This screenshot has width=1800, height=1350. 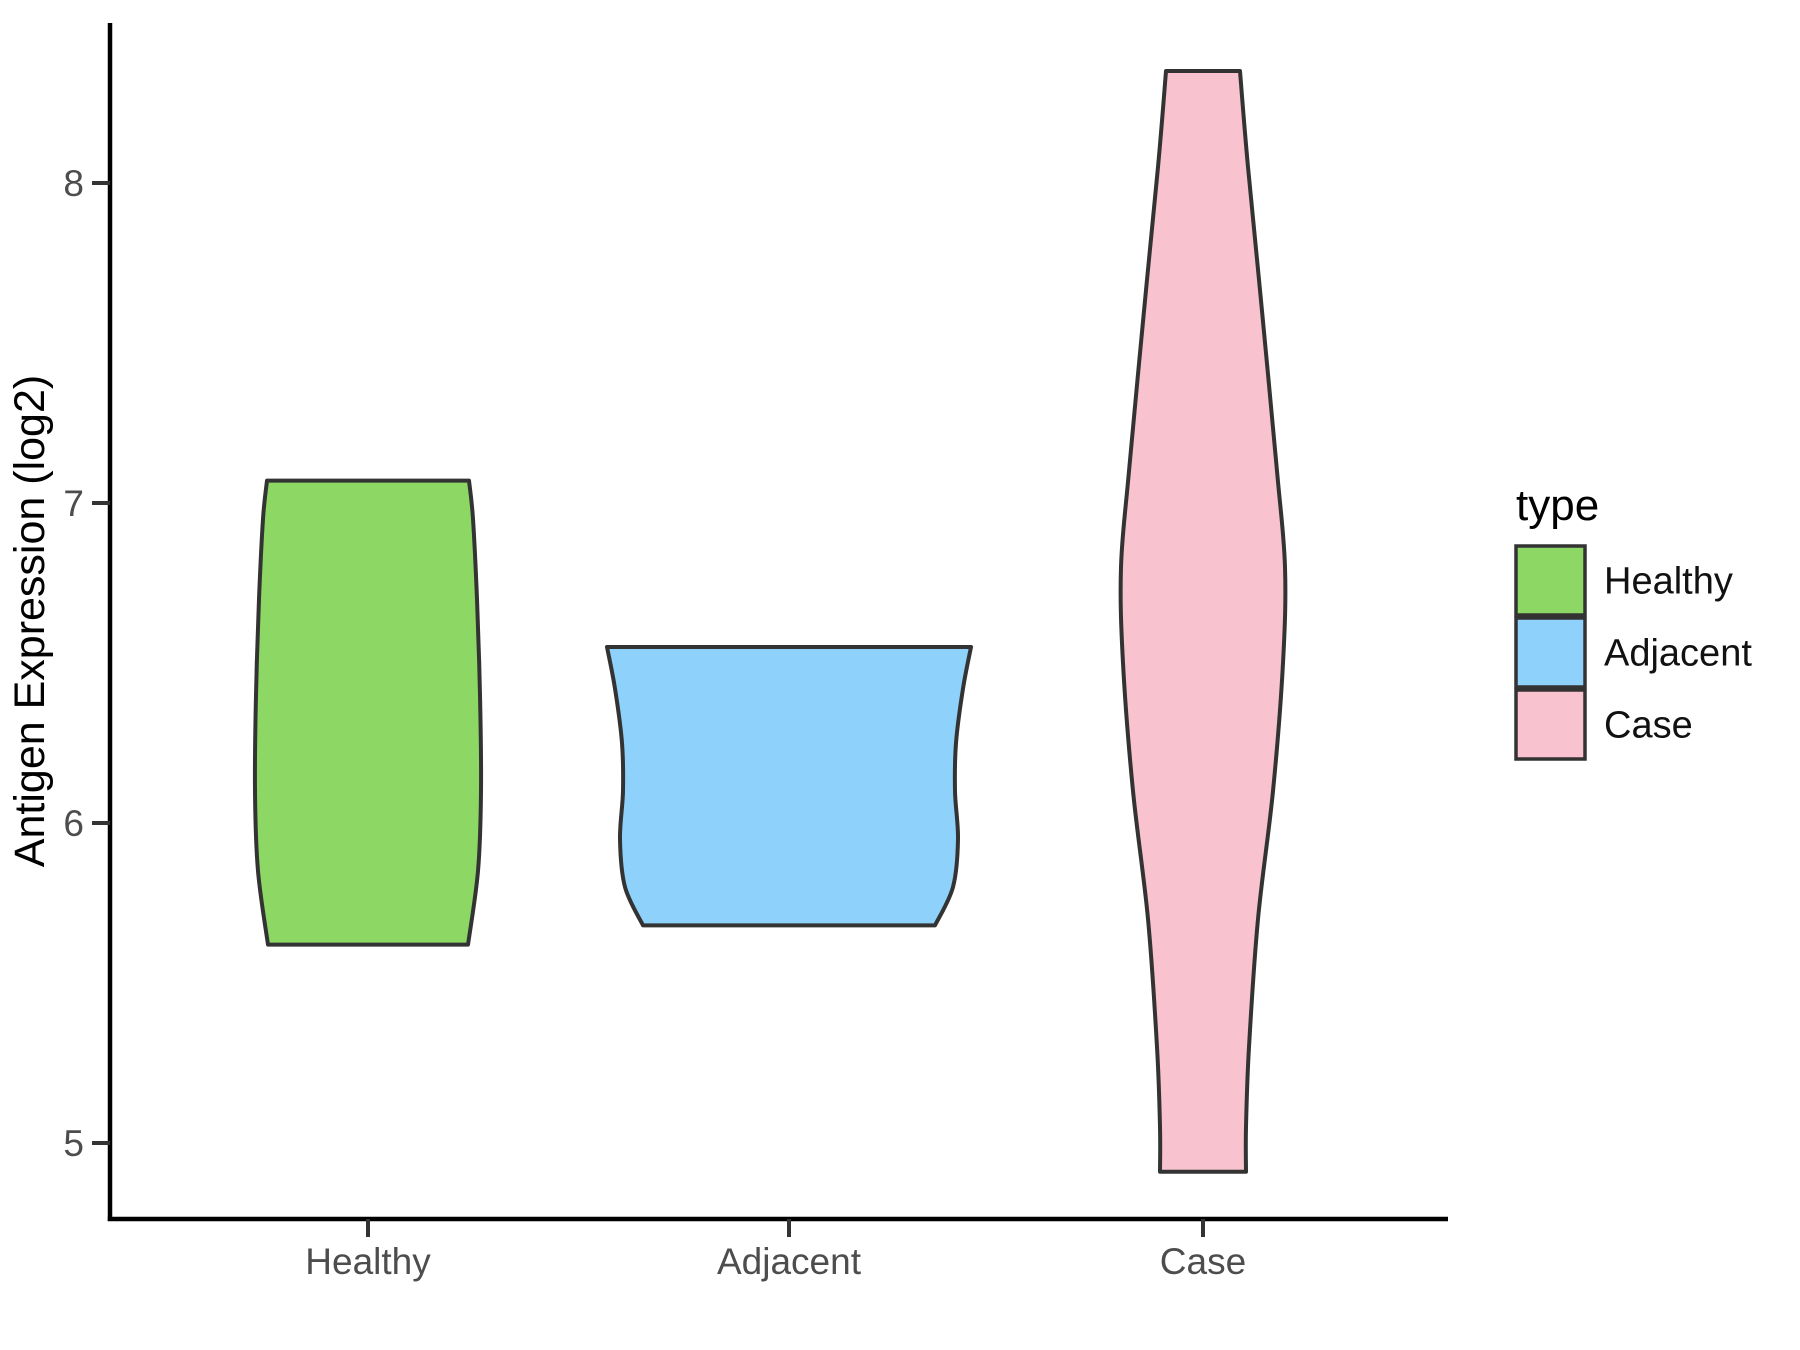 I want to click on legend-entry-healthy: Healthy, so click(x=1623, y=580).